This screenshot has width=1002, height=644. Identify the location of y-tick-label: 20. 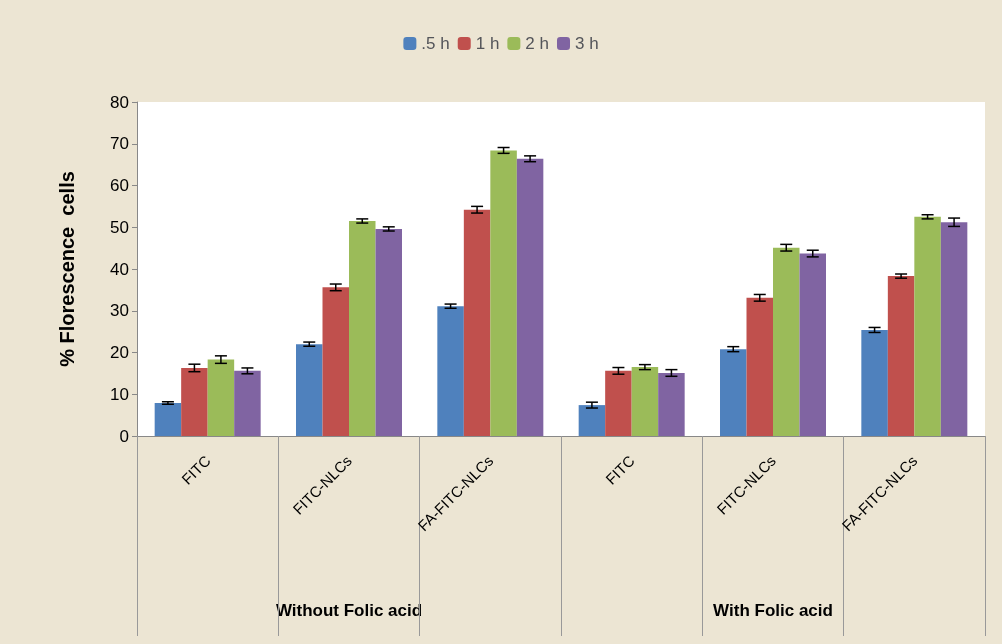
(119, 352).